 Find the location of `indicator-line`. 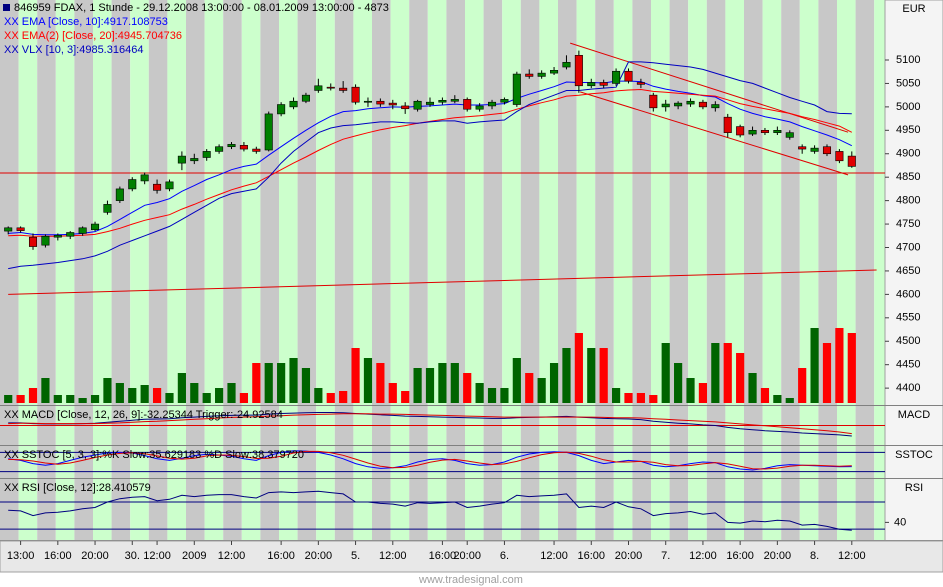

indicator-line is located at coordinates (430, 460).